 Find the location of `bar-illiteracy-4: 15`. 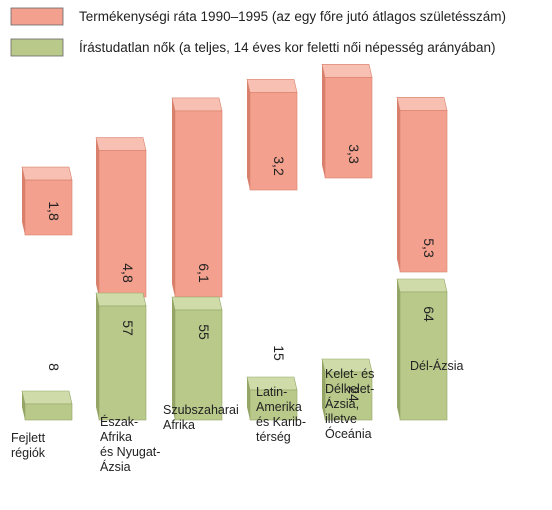

bar-illiteracy-4: 15 is located at coordinates (272, 383).